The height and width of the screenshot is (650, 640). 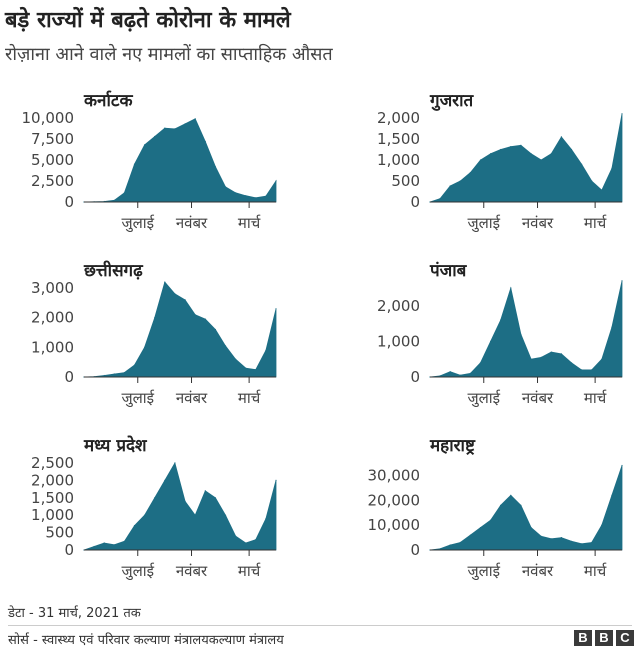 I want to click on y-tick-label: 20,000, so click(x=394, y=500).